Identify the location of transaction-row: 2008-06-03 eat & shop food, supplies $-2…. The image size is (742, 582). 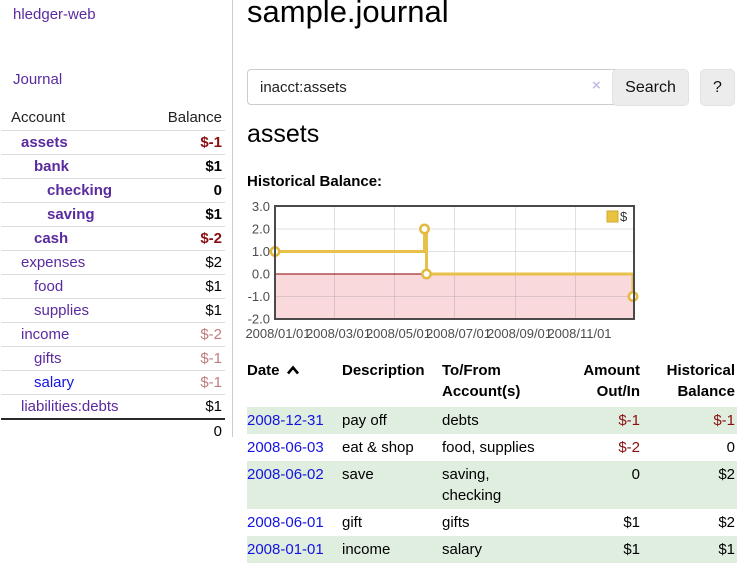
(492, 447).